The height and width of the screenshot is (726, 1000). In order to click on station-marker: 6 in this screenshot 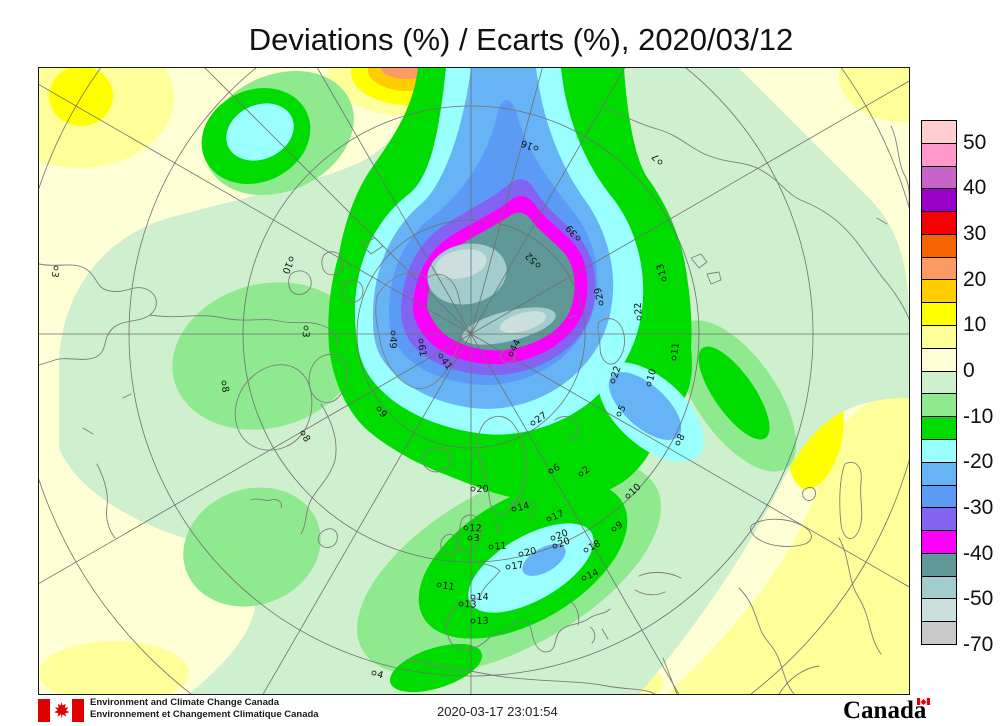, I will do `click(555, 468)`.